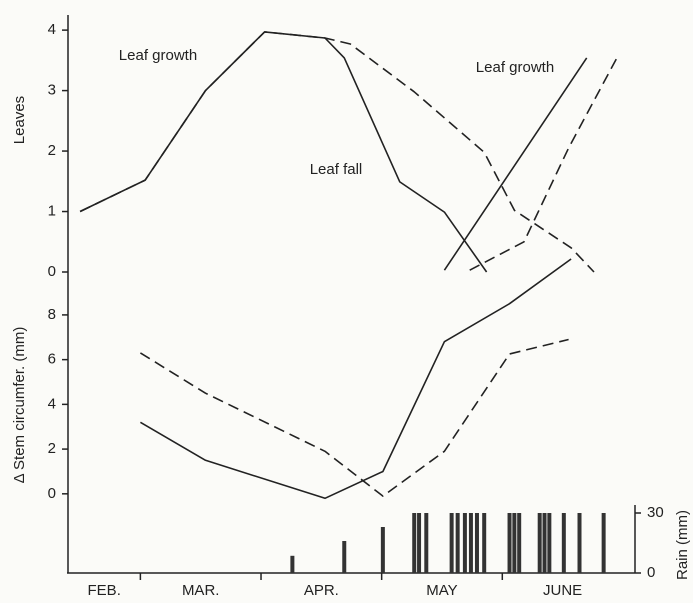  I want to click on x-tick-label: JUNE, so click(562, 590).